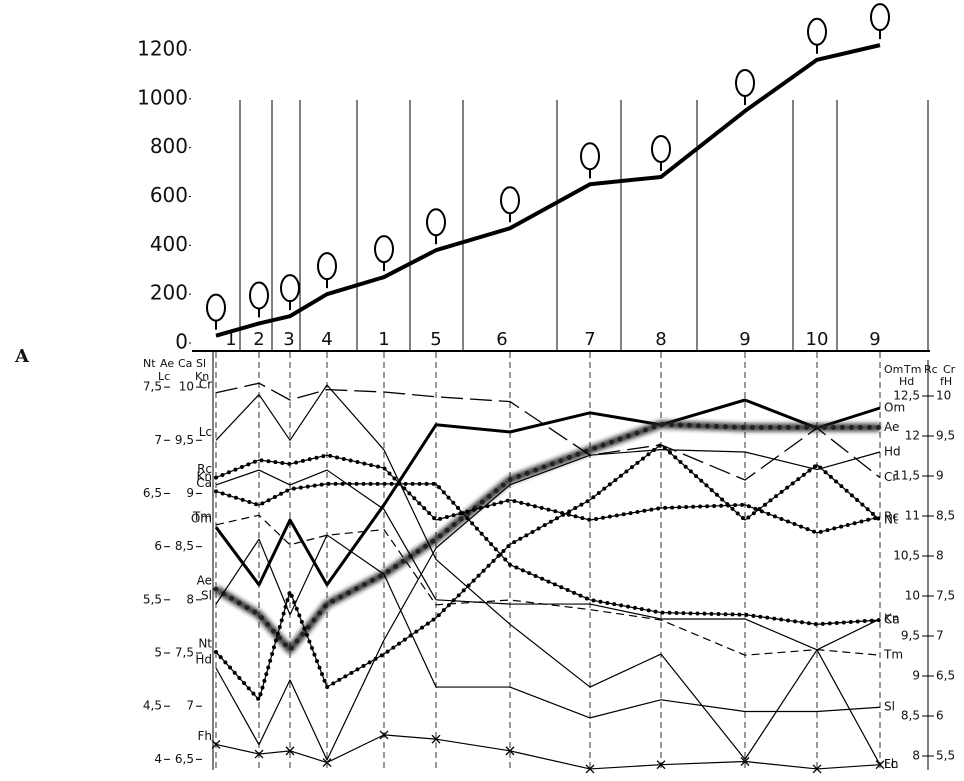  I want to click on series-label: Rc, so click(891, 516).